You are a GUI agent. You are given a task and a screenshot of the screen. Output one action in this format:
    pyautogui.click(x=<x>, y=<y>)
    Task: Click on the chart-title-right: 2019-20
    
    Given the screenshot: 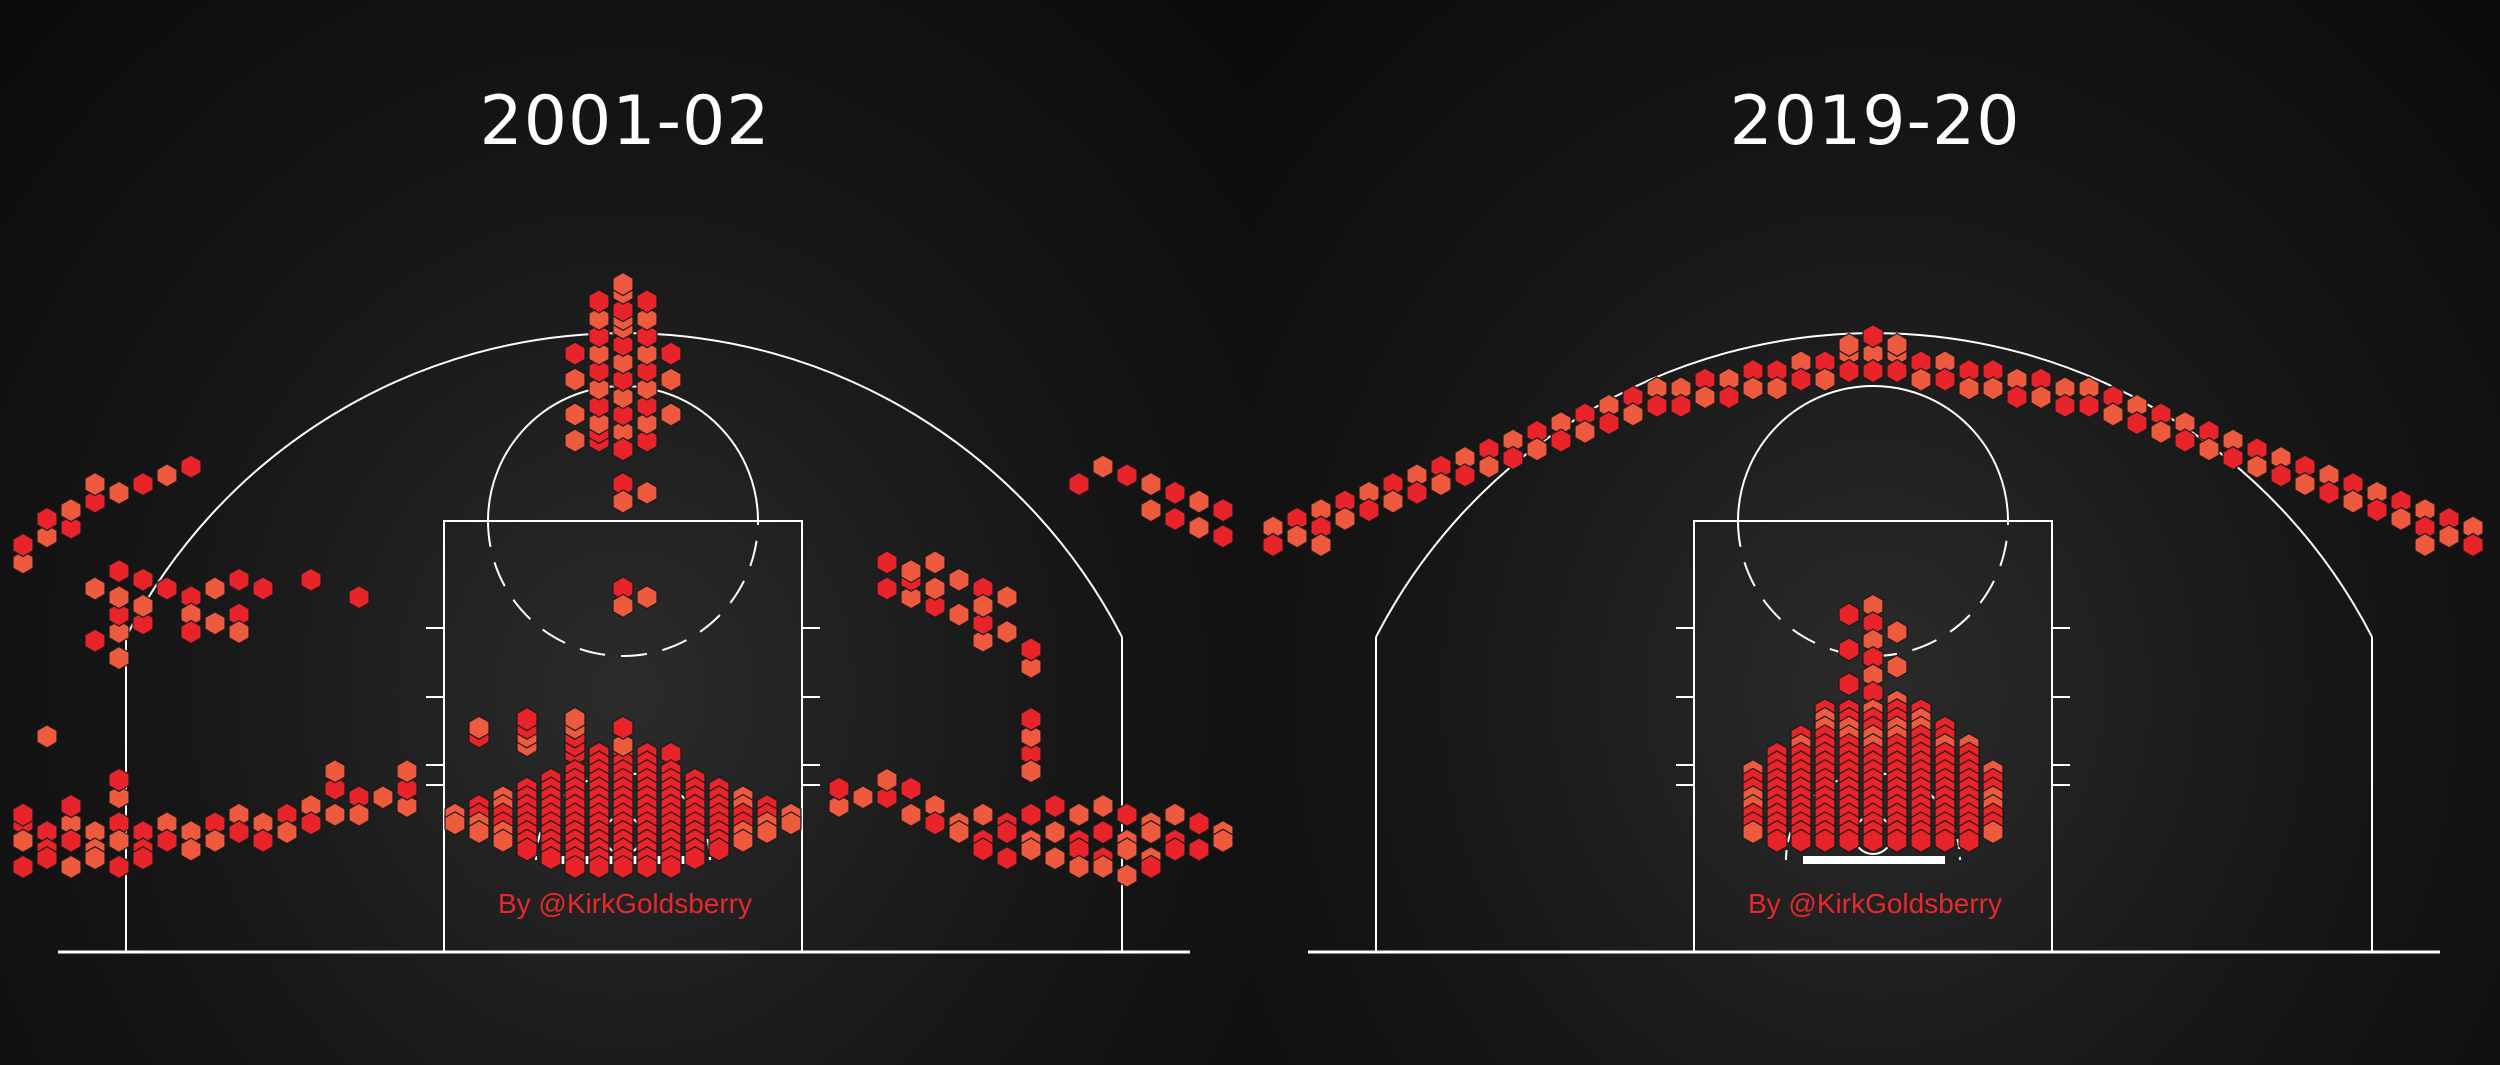 What is the action you would take?
    pyautogui.click(x=1875, y=121)
    